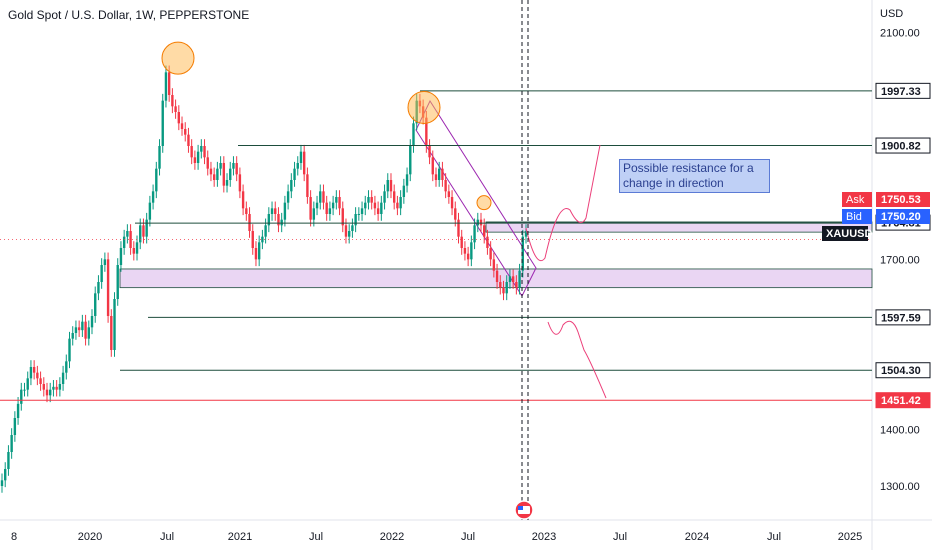 The image size is (932, 550). I want to click on level-price-label: 1900.82, so click(901, 147).